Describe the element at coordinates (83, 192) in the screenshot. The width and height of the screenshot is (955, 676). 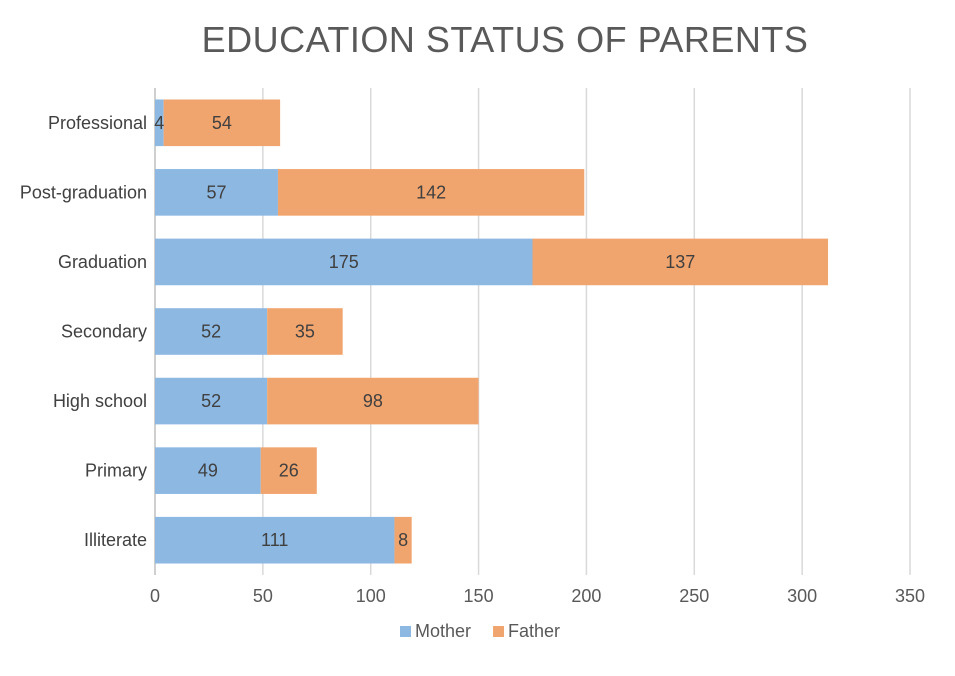
I see `category-label: Post-graduation` at that location.